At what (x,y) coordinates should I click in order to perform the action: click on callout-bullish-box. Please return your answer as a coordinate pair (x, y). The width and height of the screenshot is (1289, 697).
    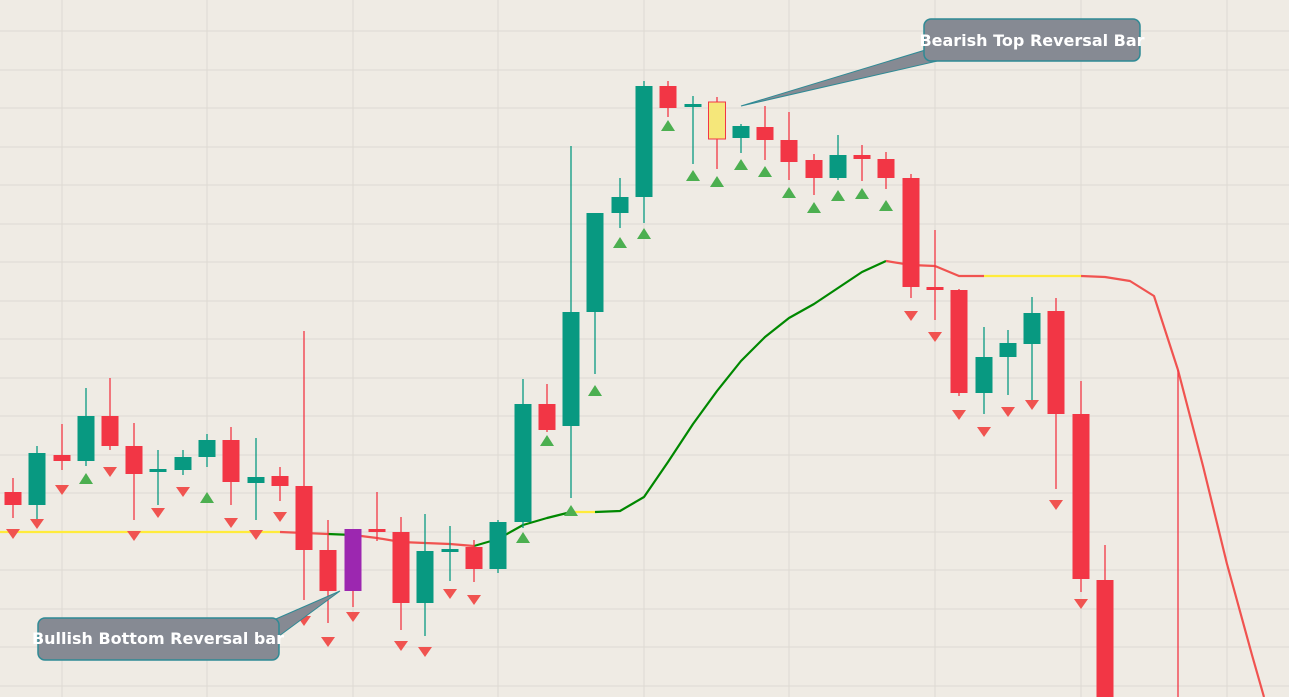
    Looking at the image, I should click on (158, 639).